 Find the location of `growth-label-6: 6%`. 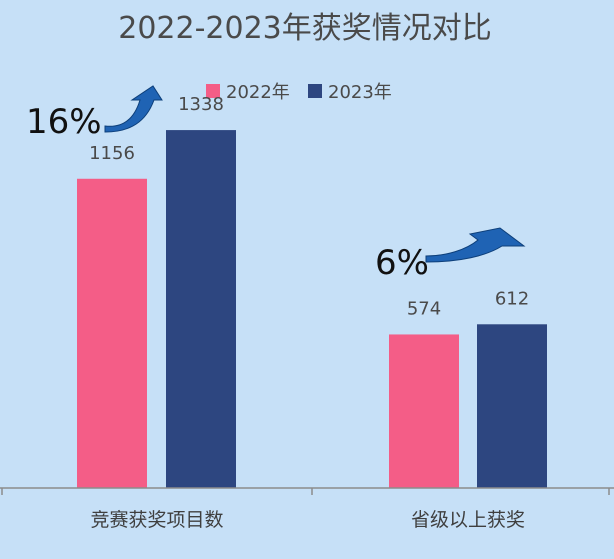

growth-label-6: 6% is located at coordinates (402, 263).